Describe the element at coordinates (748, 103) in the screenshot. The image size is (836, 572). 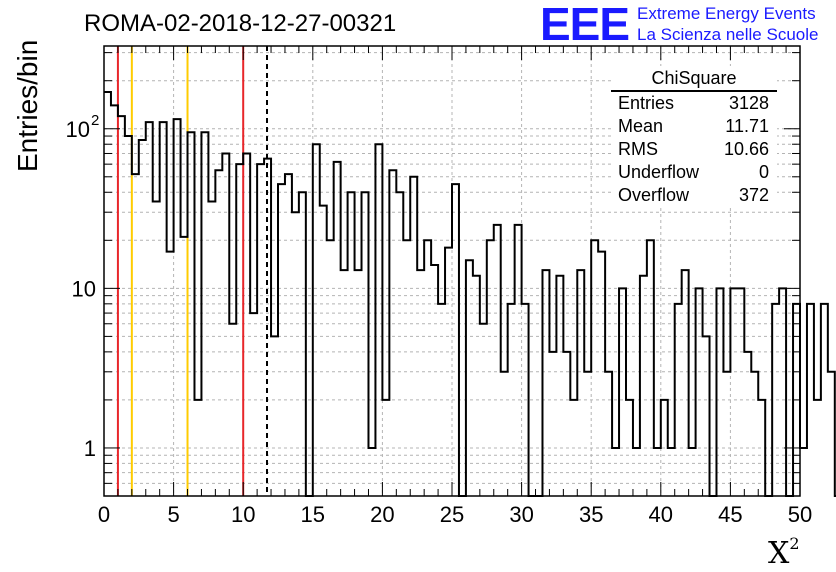
I see `stats-value: 3128` at that location.